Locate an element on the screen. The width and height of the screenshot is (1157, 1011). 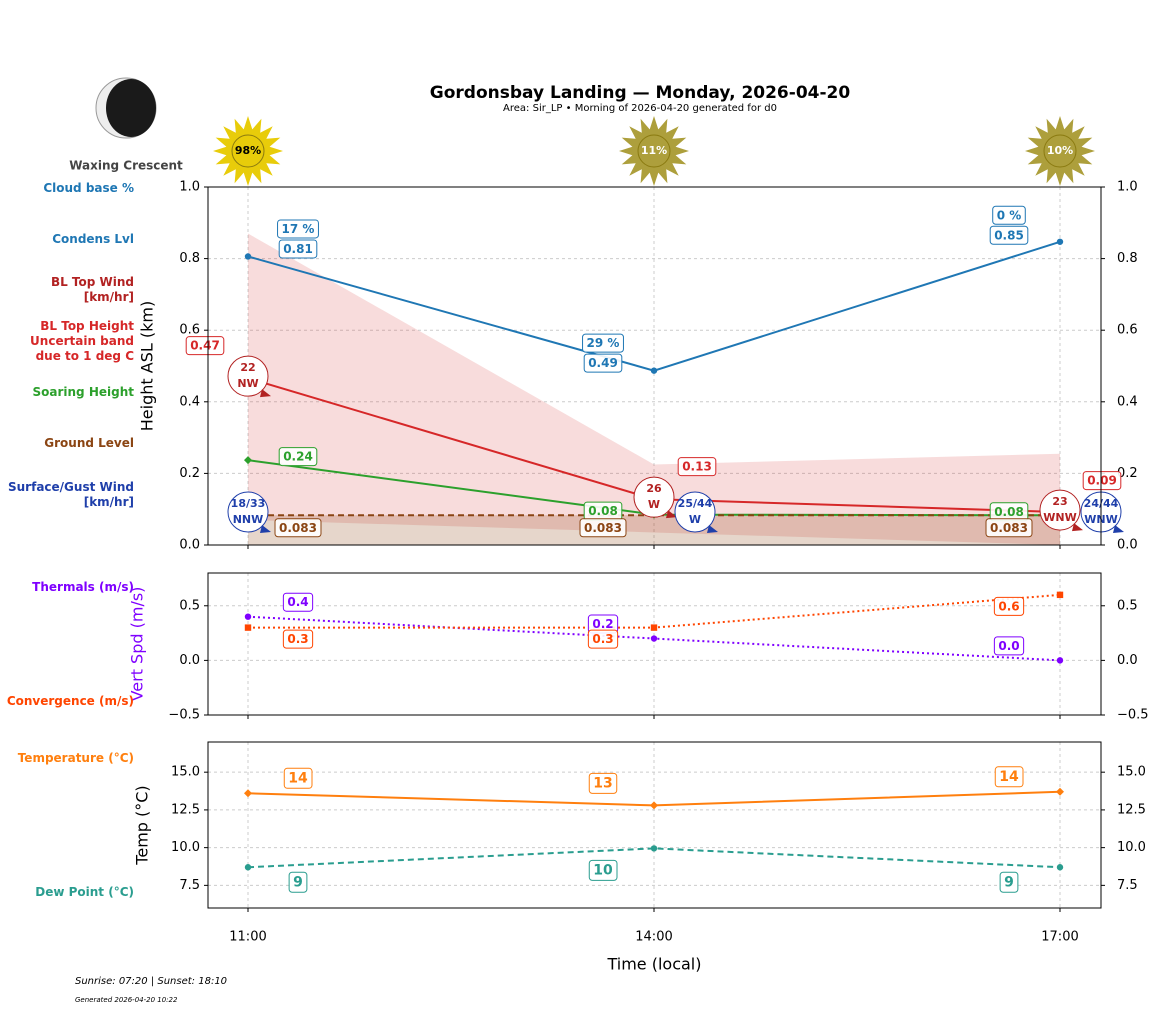
value-label: 0.4 is located at coordinates (297, 602).